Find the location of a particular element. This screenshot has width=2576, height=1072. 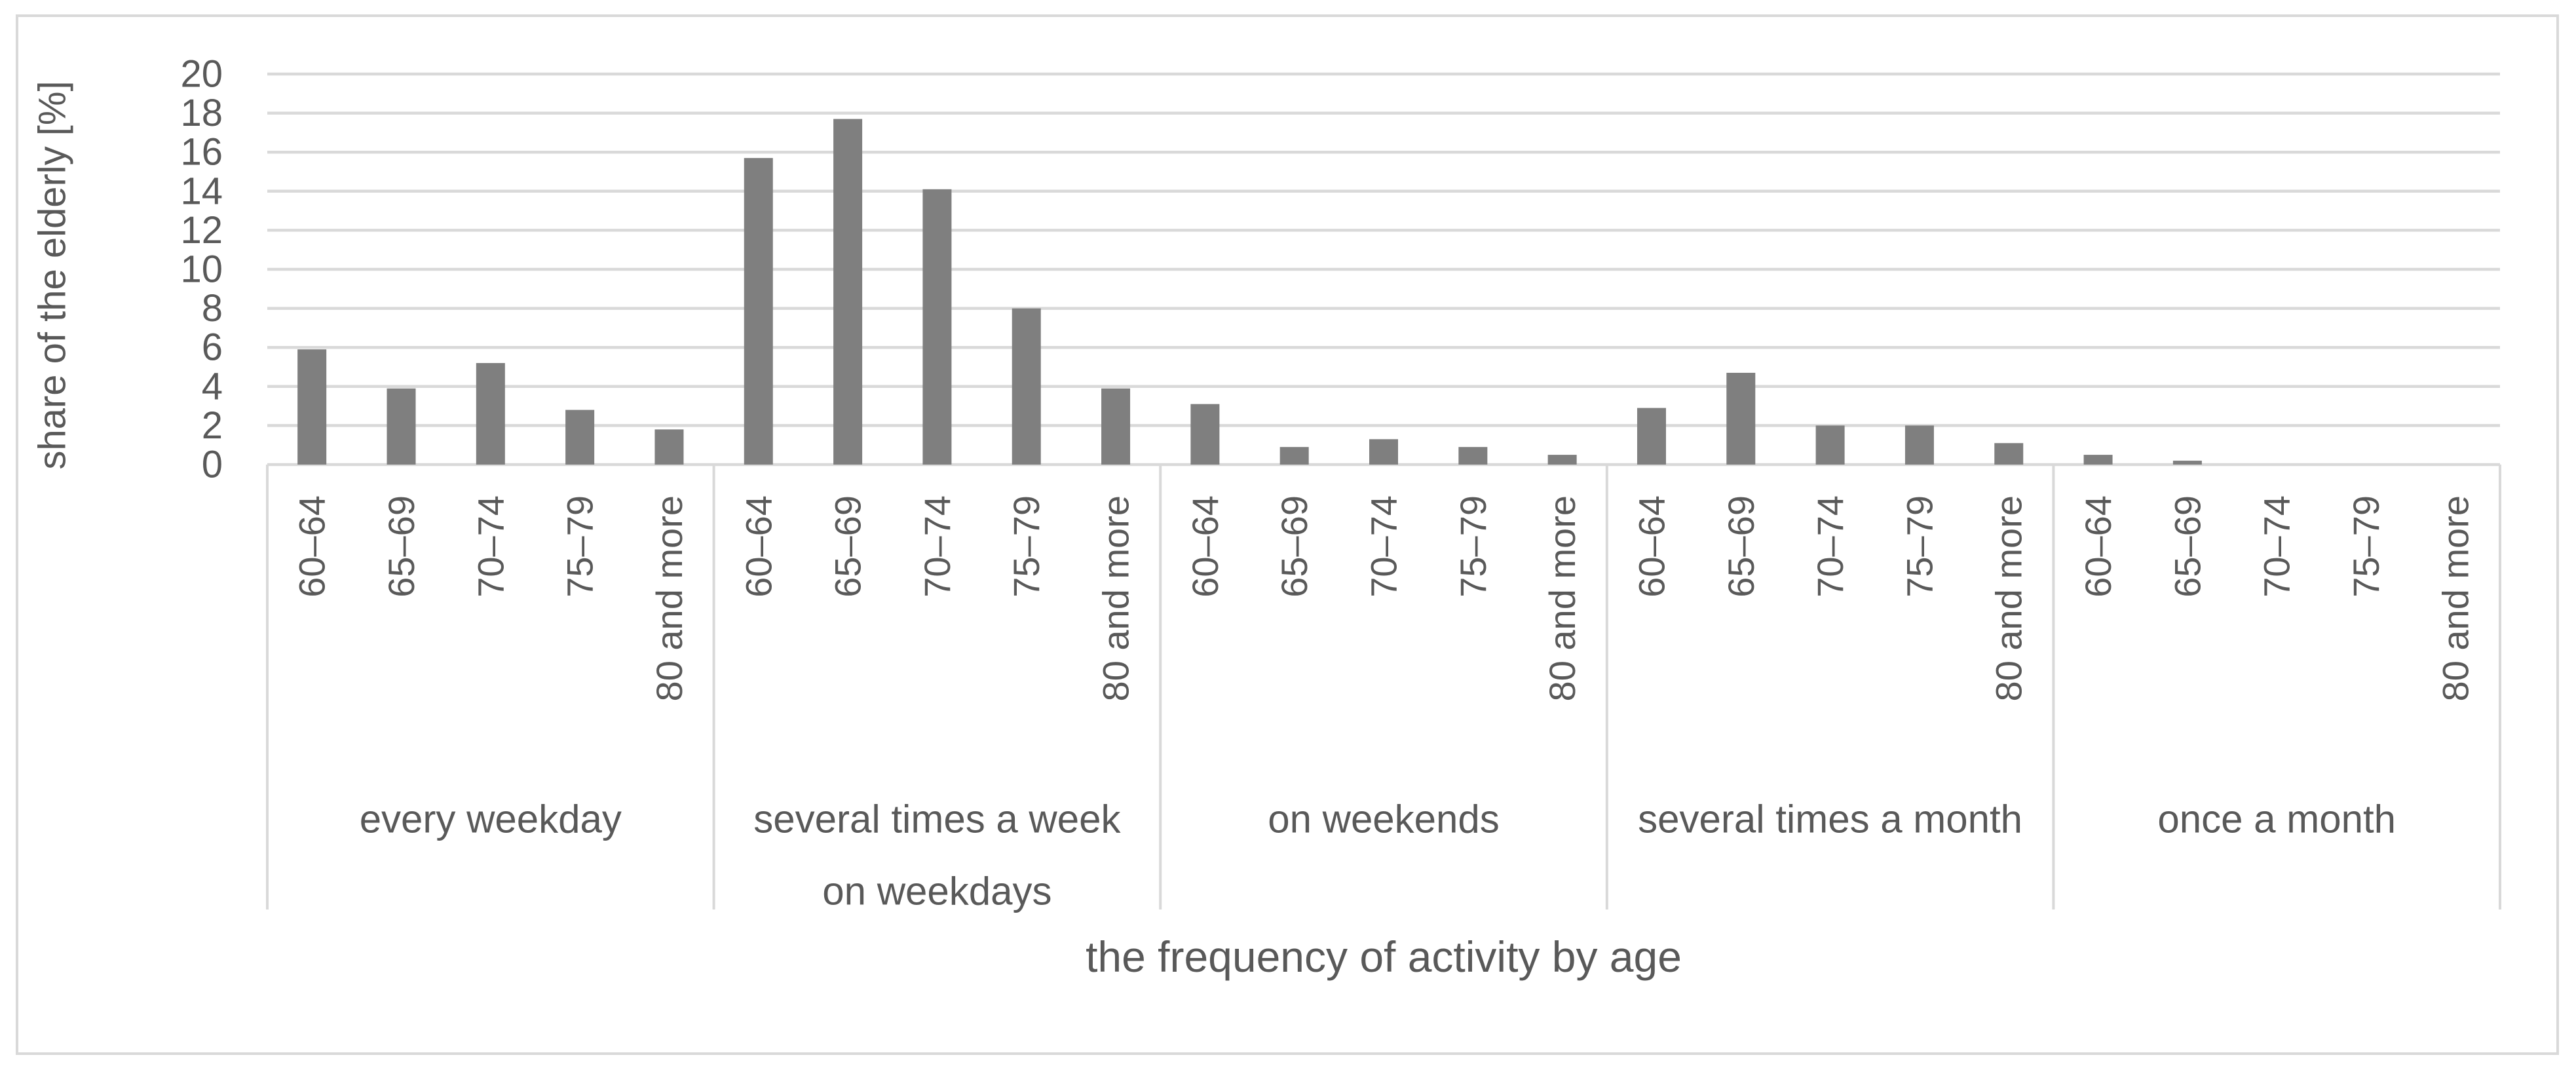

bar-every-weekday-80 and more is located at coordinates (669, 447).